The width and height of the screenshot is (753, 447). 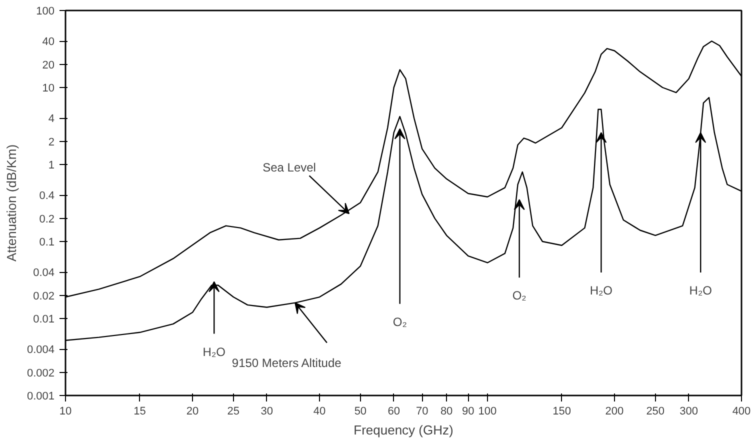 What do you see at coordinates (47, 219) in the screenshot?
I see `y-tick-label: 0.2` at bounding box center [47, 219].